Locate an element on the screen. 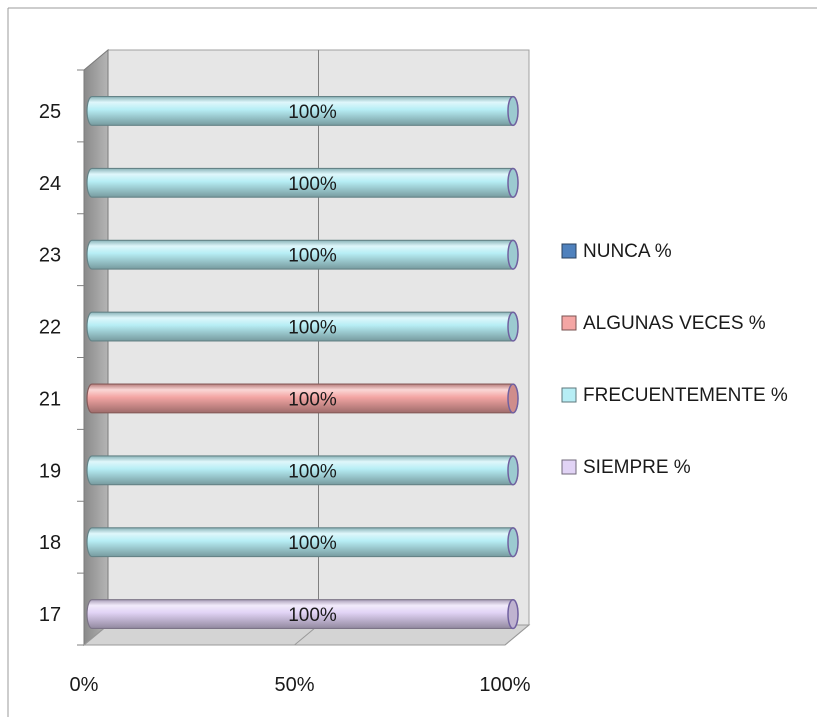  y-tick-label: 18 is located at coordinates (50, 543).